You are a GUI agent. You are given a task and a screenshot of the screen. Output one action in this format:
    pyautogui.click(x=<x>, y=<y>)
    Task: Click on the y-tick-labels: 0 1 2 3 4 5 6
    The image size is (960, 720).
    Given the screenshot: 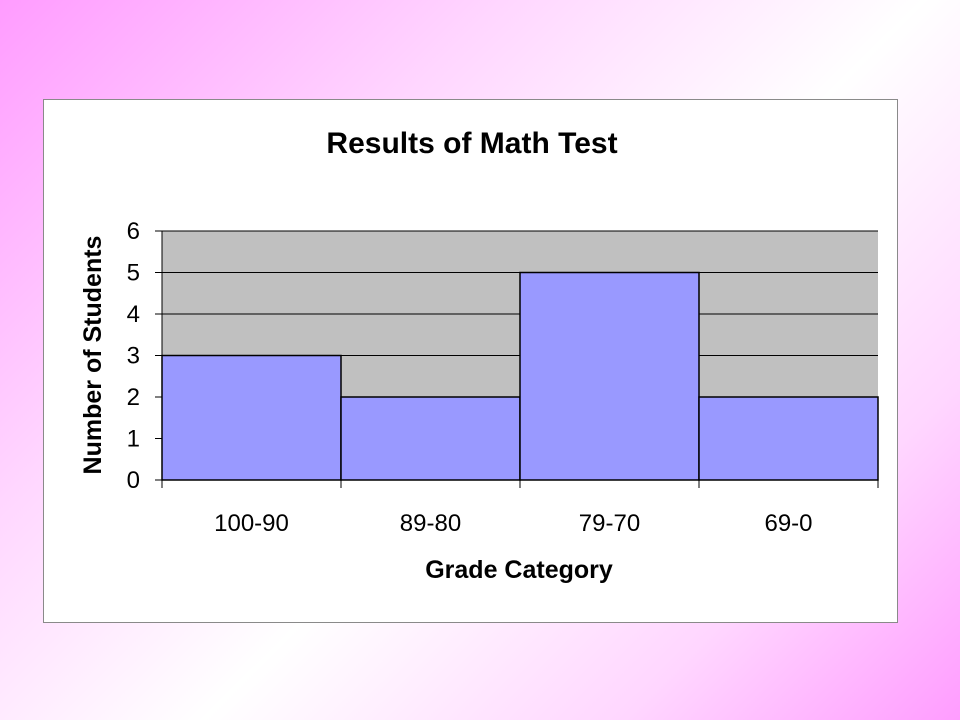 What is the action you would take?
    pyautogui.click(x=133, y=356)
    